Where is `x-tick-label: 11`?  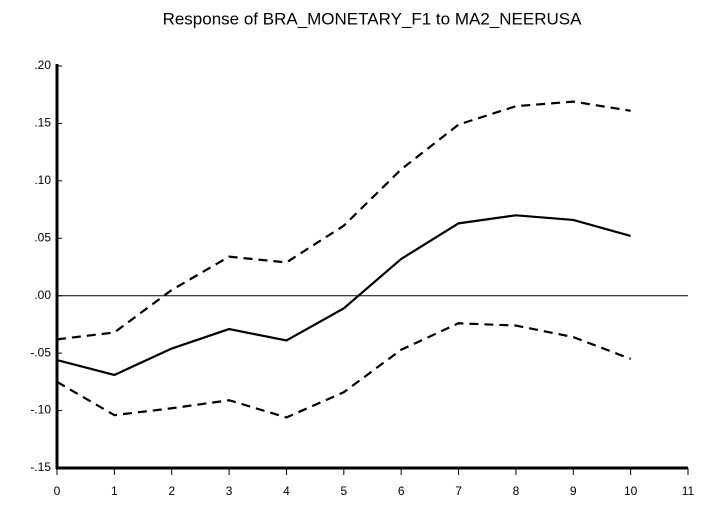 x-tick-label: 11 is located at coordinates (688, 491).